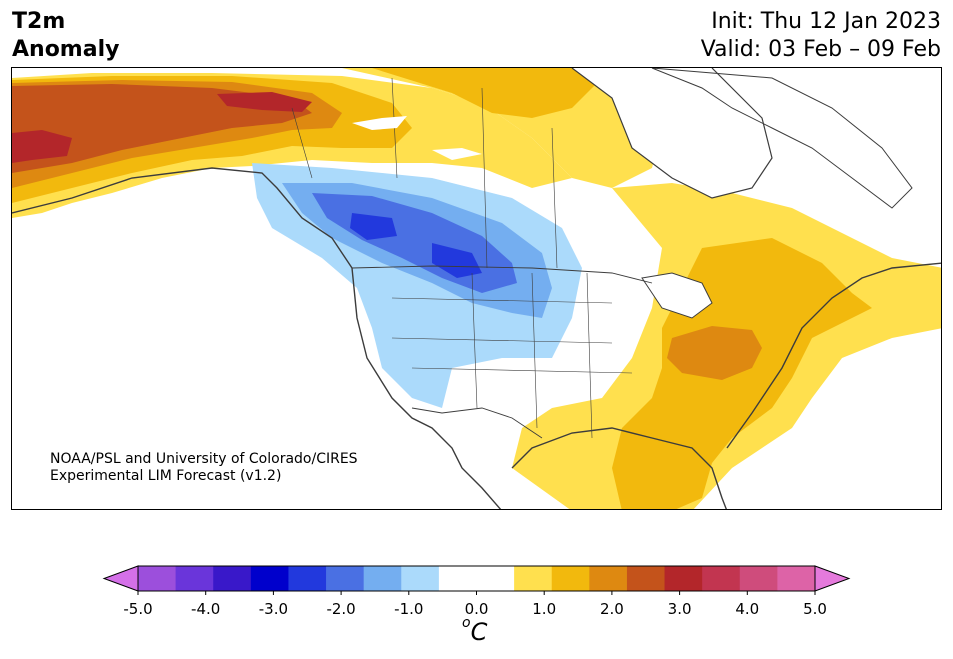 Image resolution: width=953 pixels, height=659 pixels. What do you see at coordinates (39, 21) in the screenshot?
I see `title-line-1: T2m` at bounding box center [39, 21].